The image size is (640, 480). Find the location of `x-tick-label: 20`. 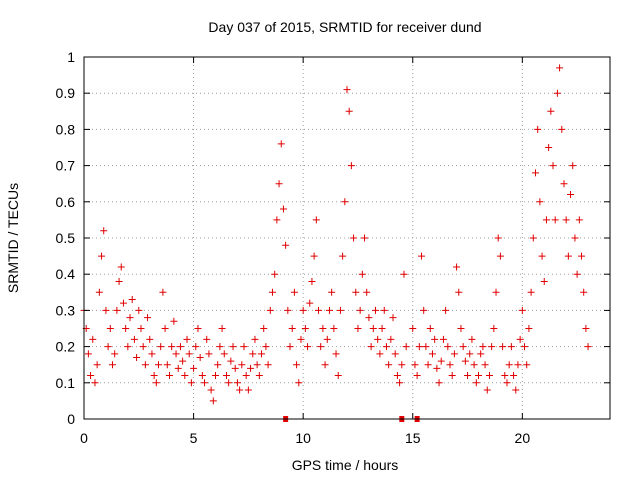

x-tick-label: 20 is located at coordinates (523, 438).